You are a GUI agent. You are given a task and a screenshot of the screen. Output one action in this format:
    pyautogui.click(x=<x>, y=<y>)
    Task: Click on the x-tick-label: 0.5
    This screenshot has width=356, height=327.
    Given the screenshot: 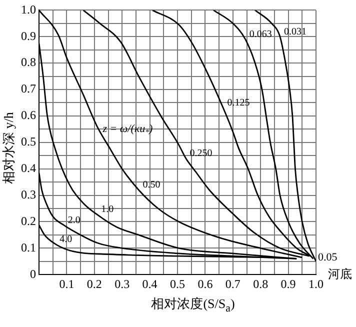 What is the action you would take?
    pyautogui.click(x=177, y=283)
    